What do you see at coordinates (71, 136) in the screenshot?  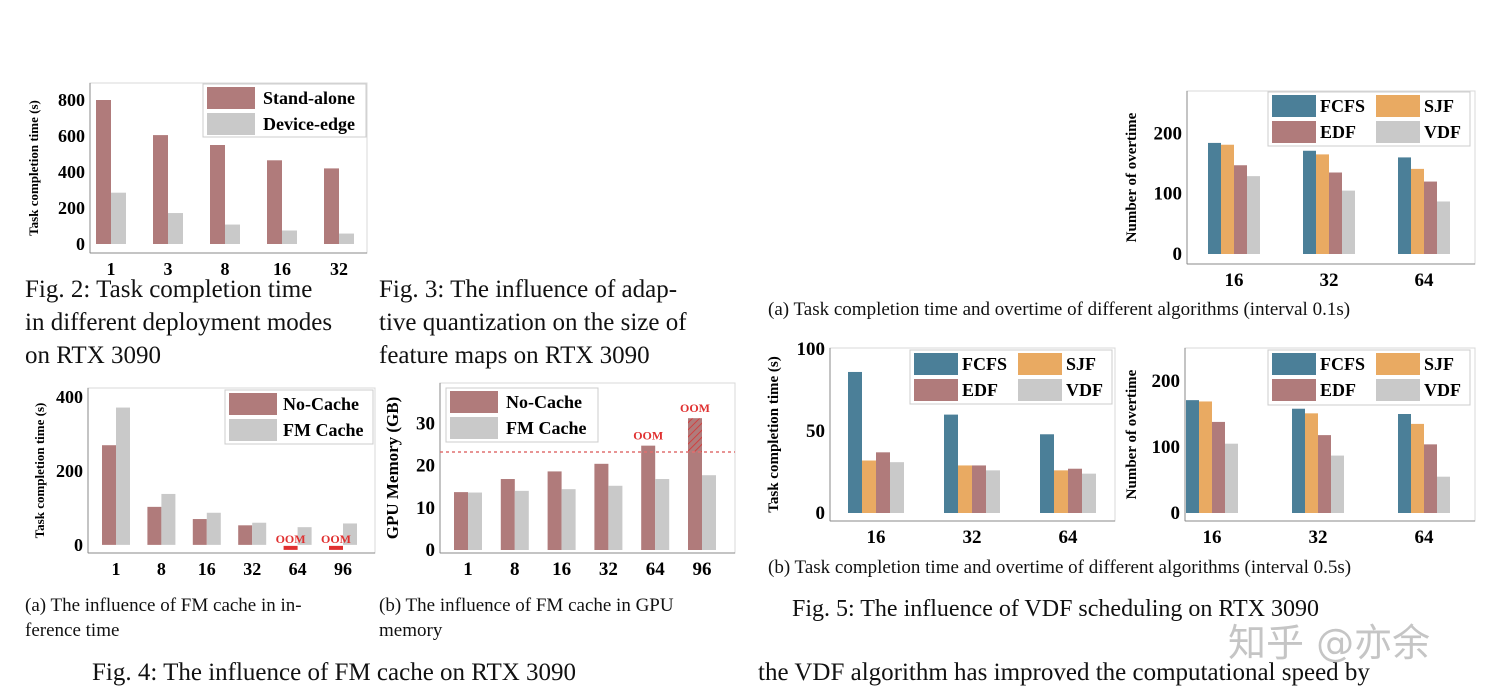 I see `y-tick-label: 600` at bounding box center [71, 136].